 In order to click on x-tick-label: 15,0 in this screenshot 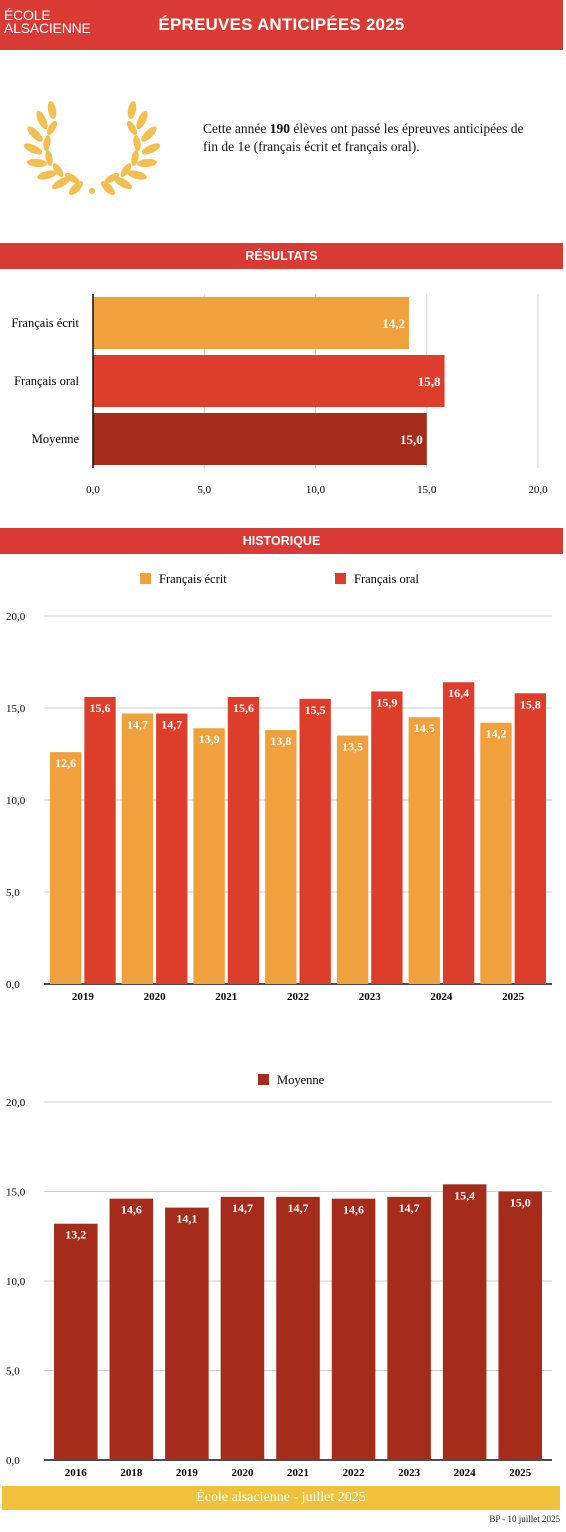, I will do `click(427, 490)`.